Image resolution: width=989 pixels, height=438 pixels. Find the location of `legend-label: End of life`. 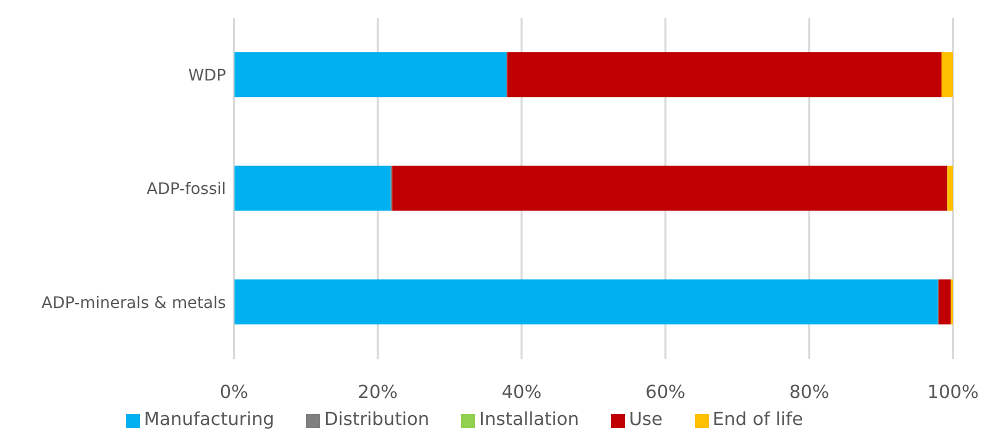

legend-label: End of life is located at coordinates (758, 419).